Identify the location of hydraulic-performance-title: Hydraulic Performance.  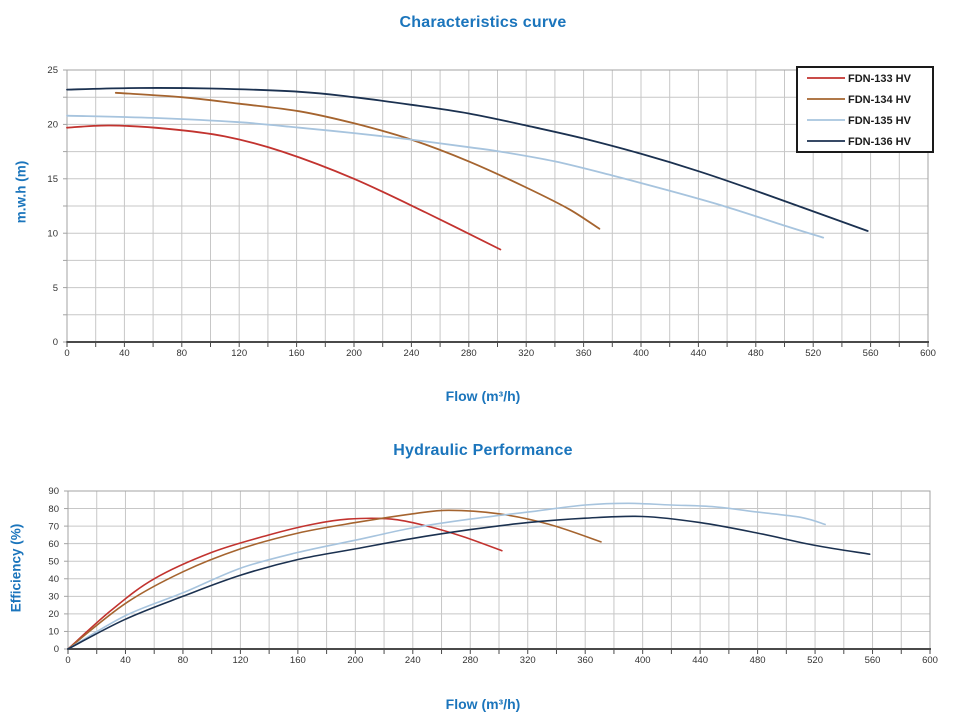
(483, 450).